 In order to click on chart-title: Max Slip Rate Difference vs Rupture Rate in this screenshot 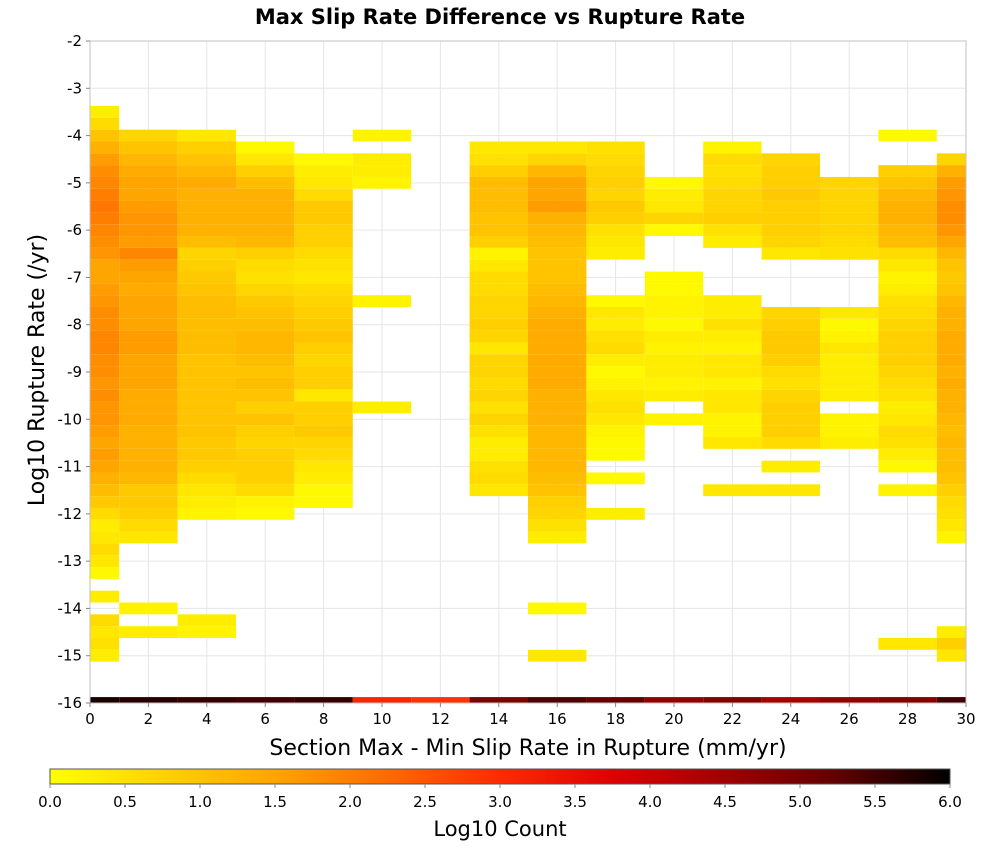, I will do `click(500, 17)`.